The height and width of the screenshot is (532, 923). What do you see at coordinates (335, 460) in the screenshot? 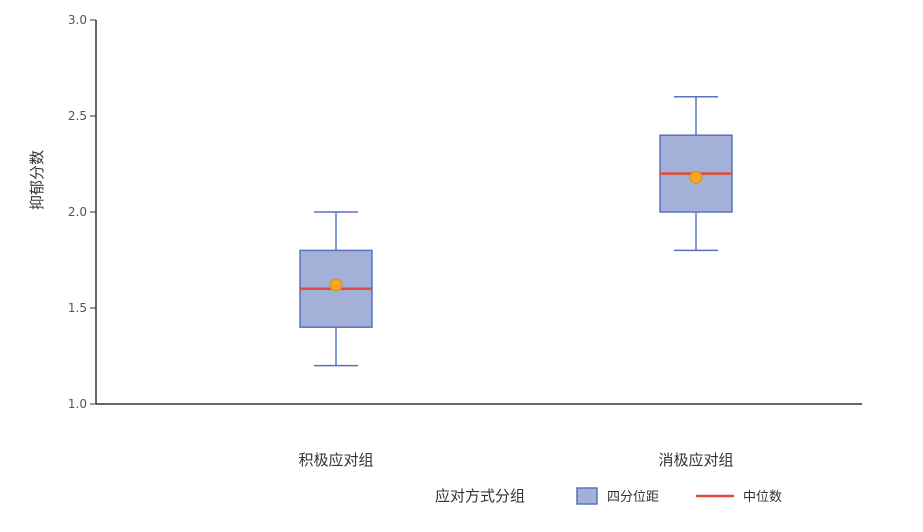
I see `x-category-label: 积极应对组` at bounding box center [335, 460].